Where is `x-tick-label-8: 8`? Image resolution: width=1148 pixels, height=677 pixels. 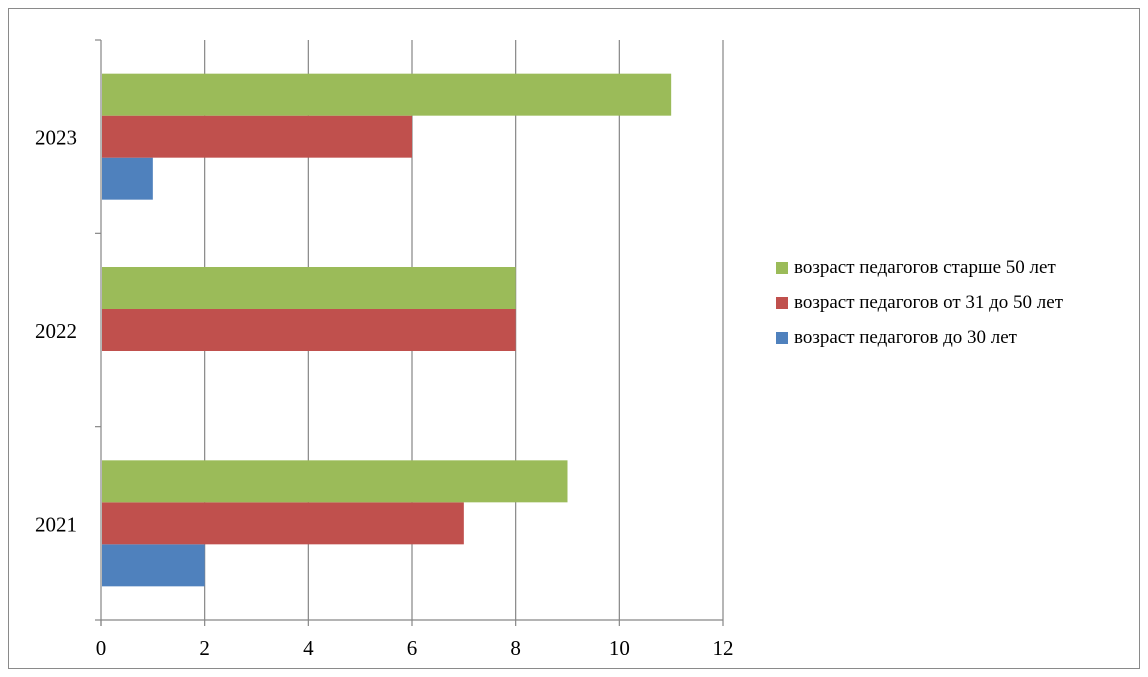 x-tick-label-8: 8 is located at coordinates (515, 648).